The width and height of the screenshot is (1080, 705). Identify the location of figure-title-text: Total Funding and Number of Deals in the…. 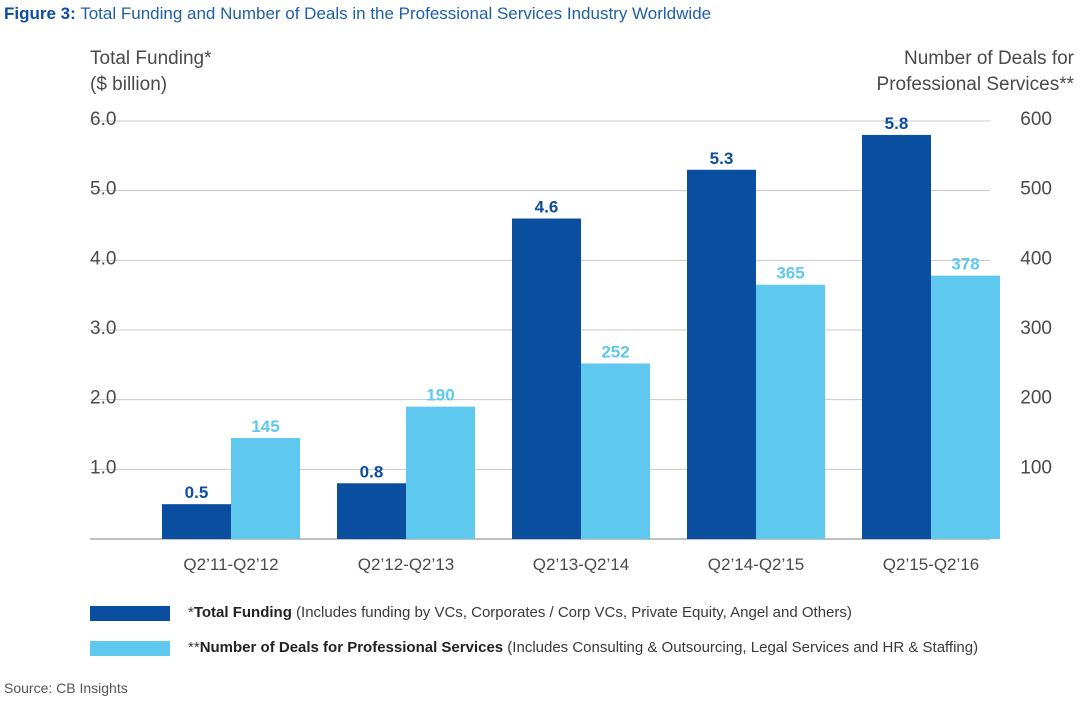
(396, 13).